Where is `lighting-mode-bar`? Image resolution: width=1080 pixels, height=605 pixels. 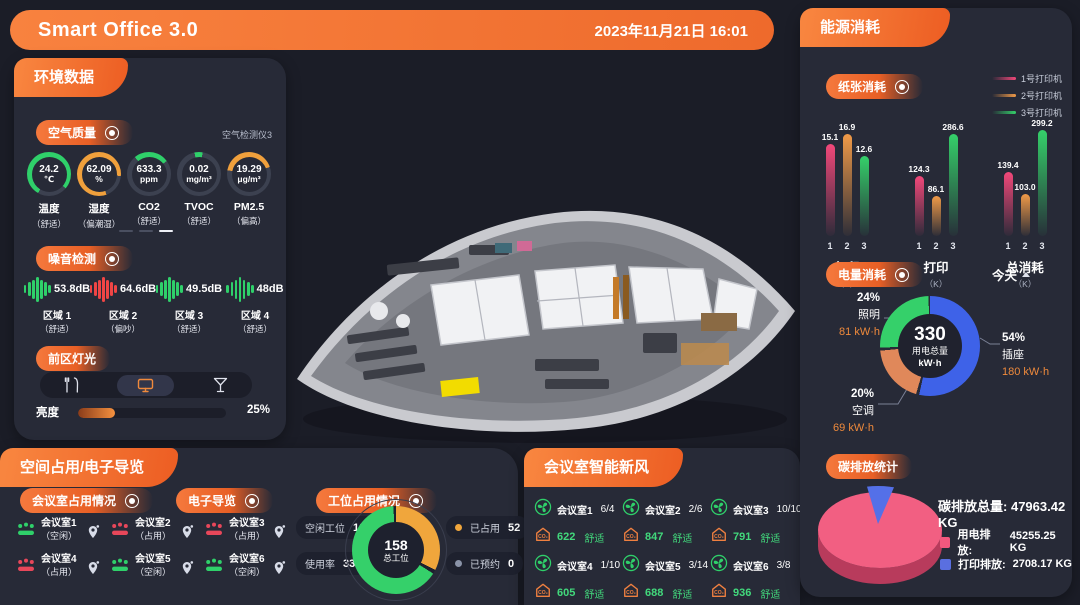
lighting-mode-bar is located at coordinates (146, 385).